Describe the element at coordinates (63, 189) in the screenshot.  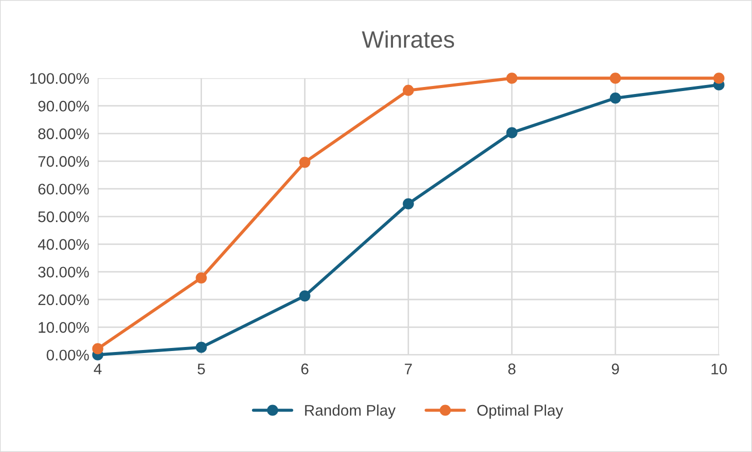
I see `y-tick-label: 60.00%` at that location.